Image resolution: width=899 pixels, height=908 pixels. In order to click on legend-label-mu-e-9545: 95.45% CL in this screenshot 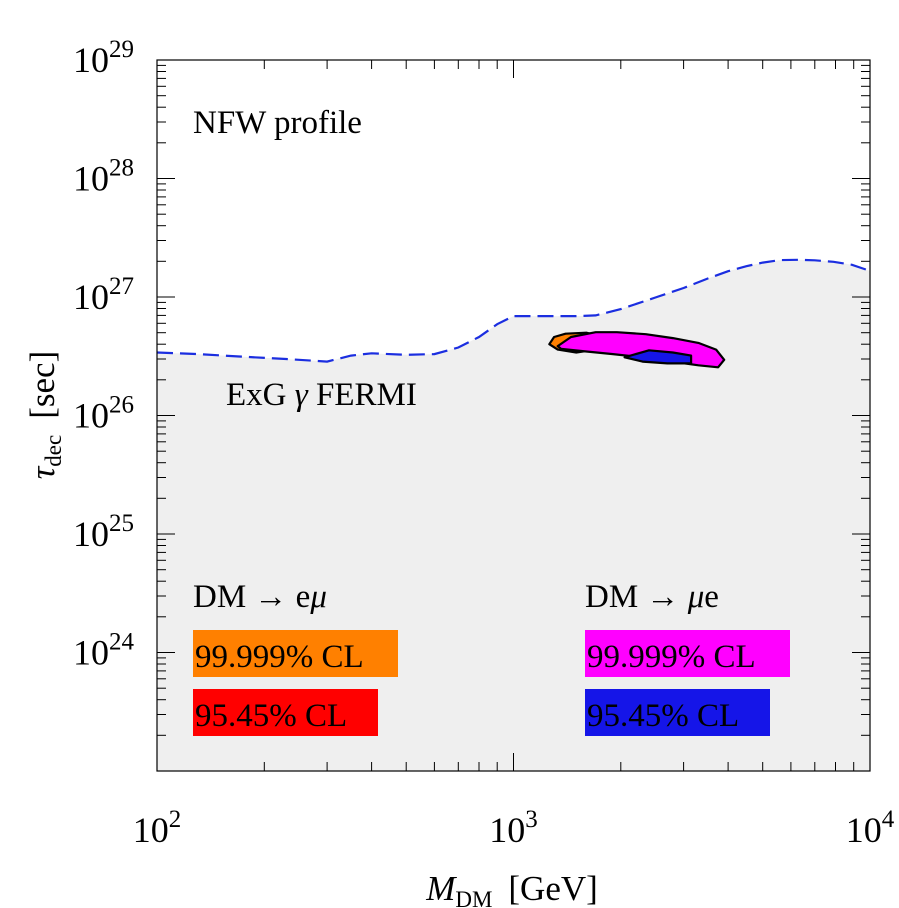, I will do `click(663, 716)`.